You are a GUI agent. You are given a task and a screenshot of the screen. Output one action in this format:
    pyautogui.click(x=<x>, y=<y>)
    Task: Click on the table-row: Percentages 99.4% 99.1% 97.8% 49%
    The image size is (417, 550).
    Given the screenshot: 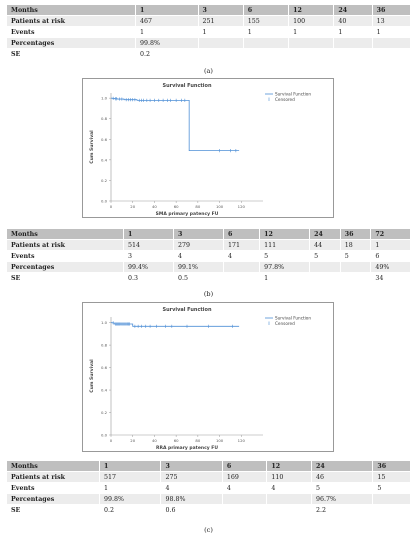 What is the action you would take?
    pyautogui.click(x=208, y=267)
    